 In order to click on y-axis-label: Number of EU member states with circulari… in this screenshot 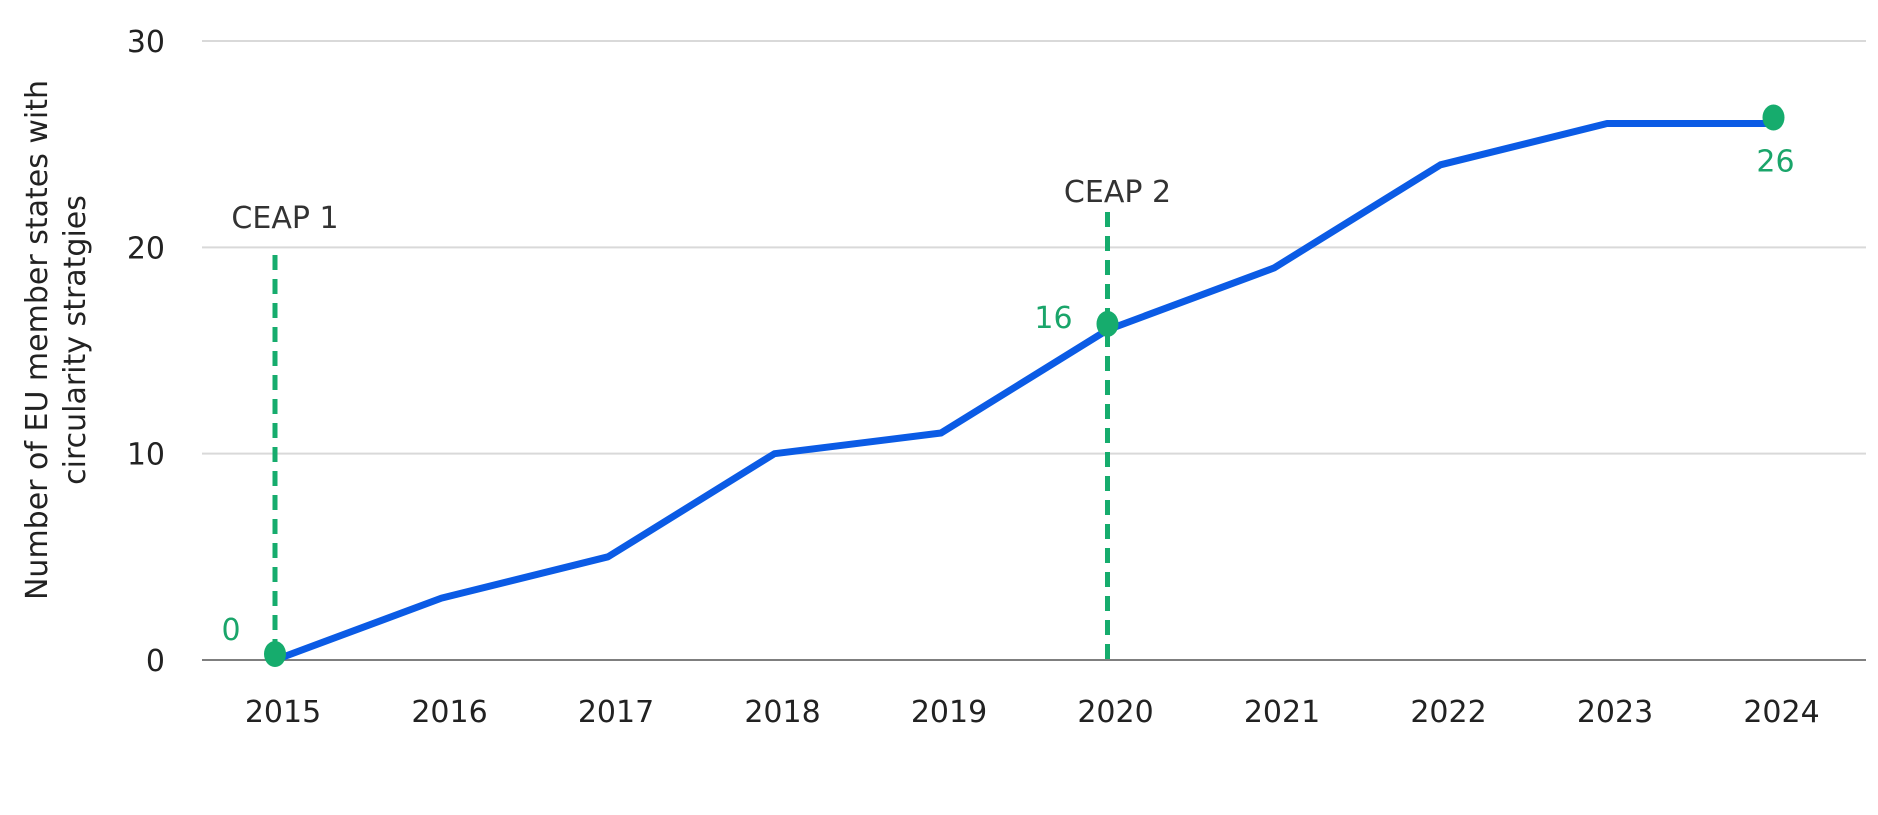, I will do `click(56, 340)`.